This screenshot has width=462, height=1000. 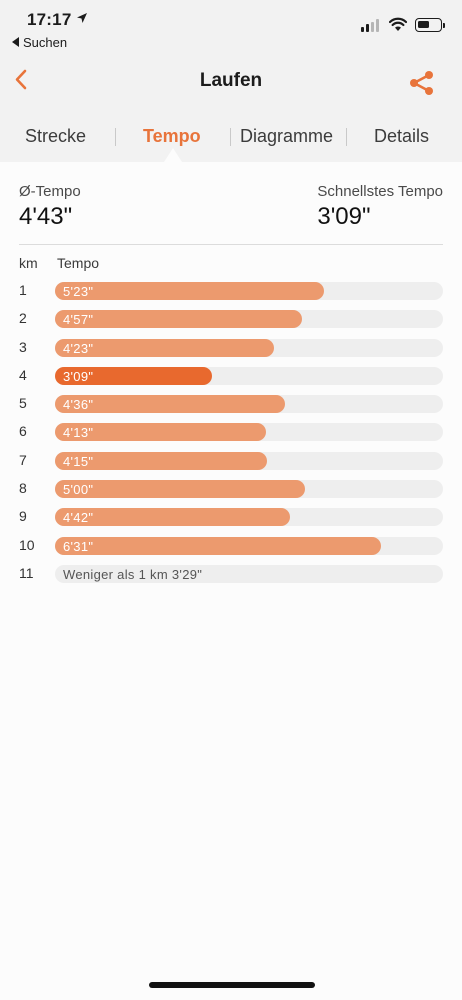 I want to click on pace-row: 4 3'09", so click(x=231, y=379).